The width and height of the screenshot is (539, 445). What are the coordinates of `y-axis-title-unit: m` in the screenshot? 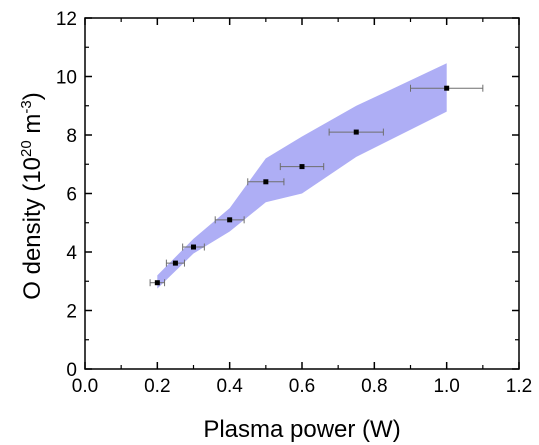 It's located at (32, 127).